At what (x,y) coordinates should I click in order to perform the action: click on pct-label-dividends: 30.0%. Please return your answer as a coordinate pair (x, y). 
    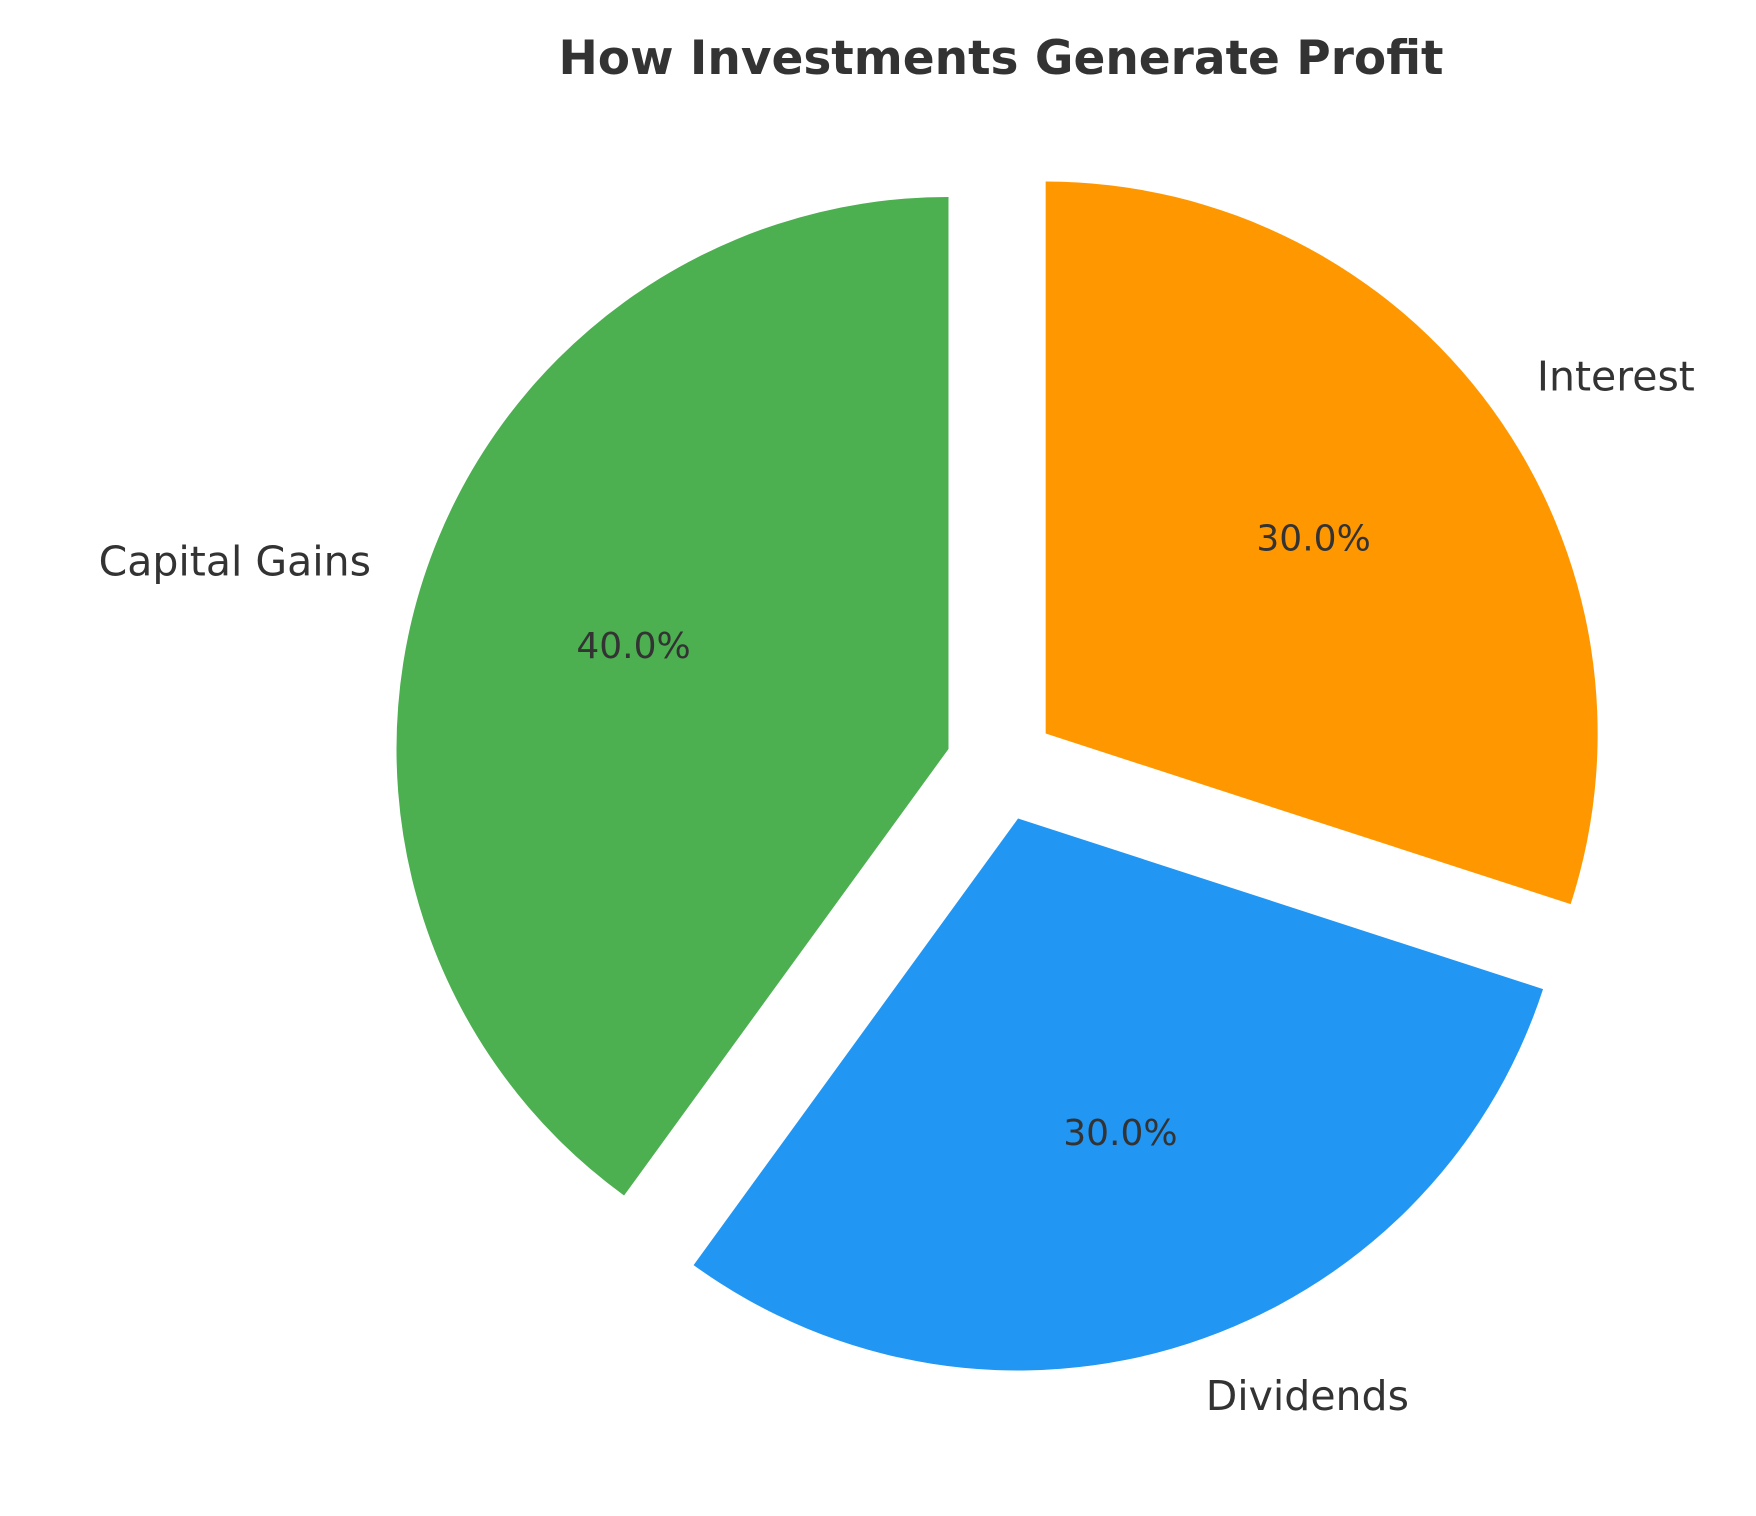
    Looking at the image, I should click on (1120, 1133).